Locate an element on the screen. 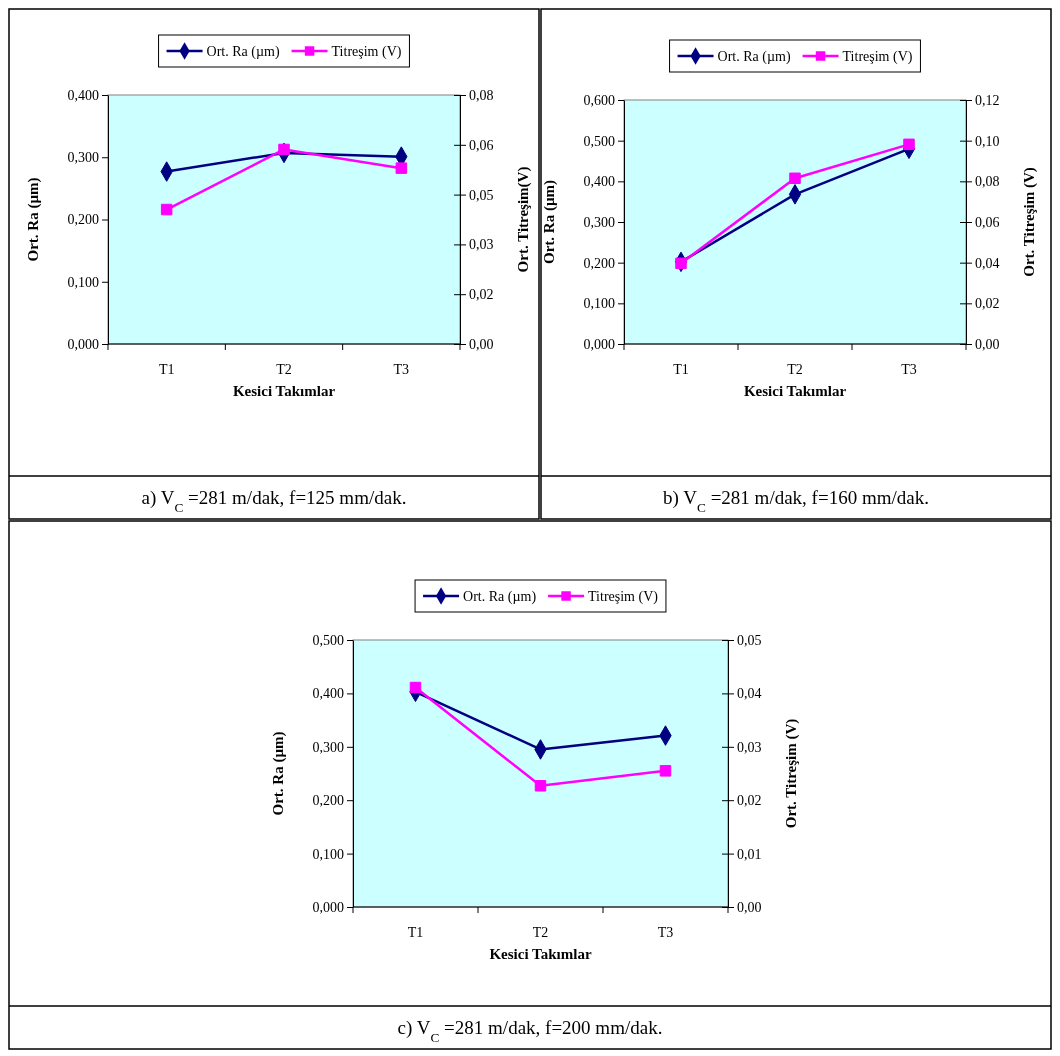 The width and height of the screenshot is (1060, 1056). text: a) V$_{C}$ =281 m/dak, f=125 mm/dak. is located at coordinates (274, 501).